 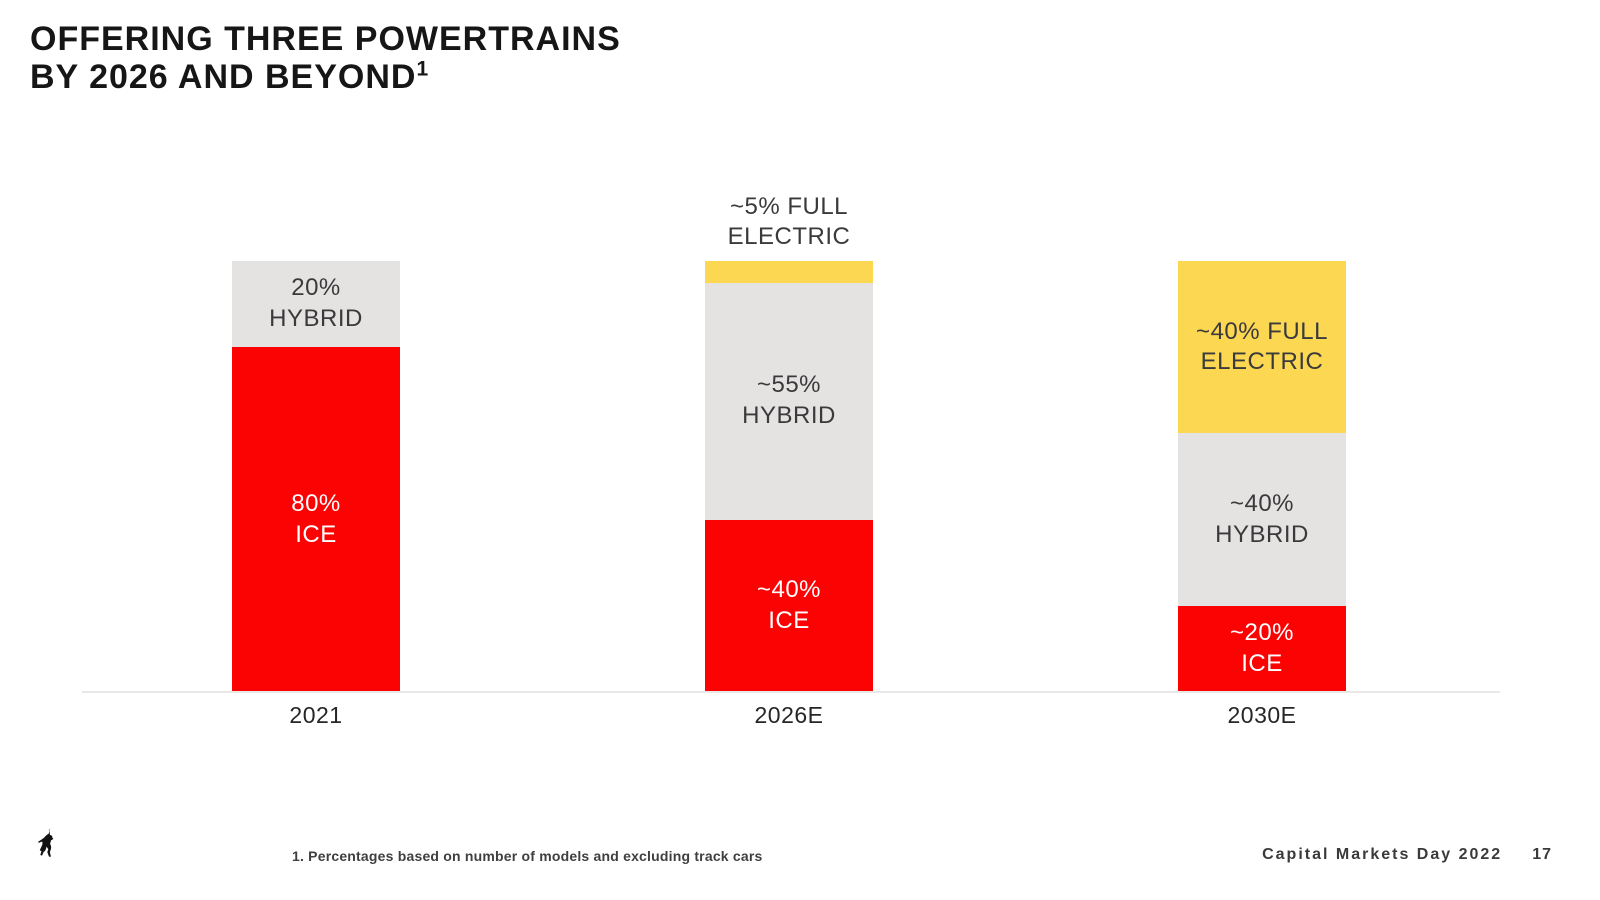 What do you see at coordinates (316, 715) in the screenshot?
I see `category-label-2021: 2021` at bounding box center [316, 715].